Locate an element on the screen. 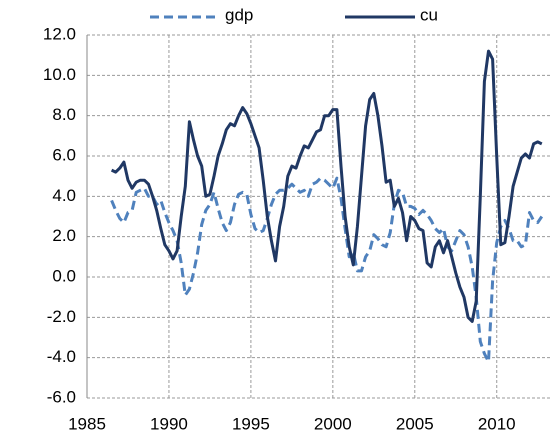  y-tick-label: 8.0 is located at coordinates (64, 114).